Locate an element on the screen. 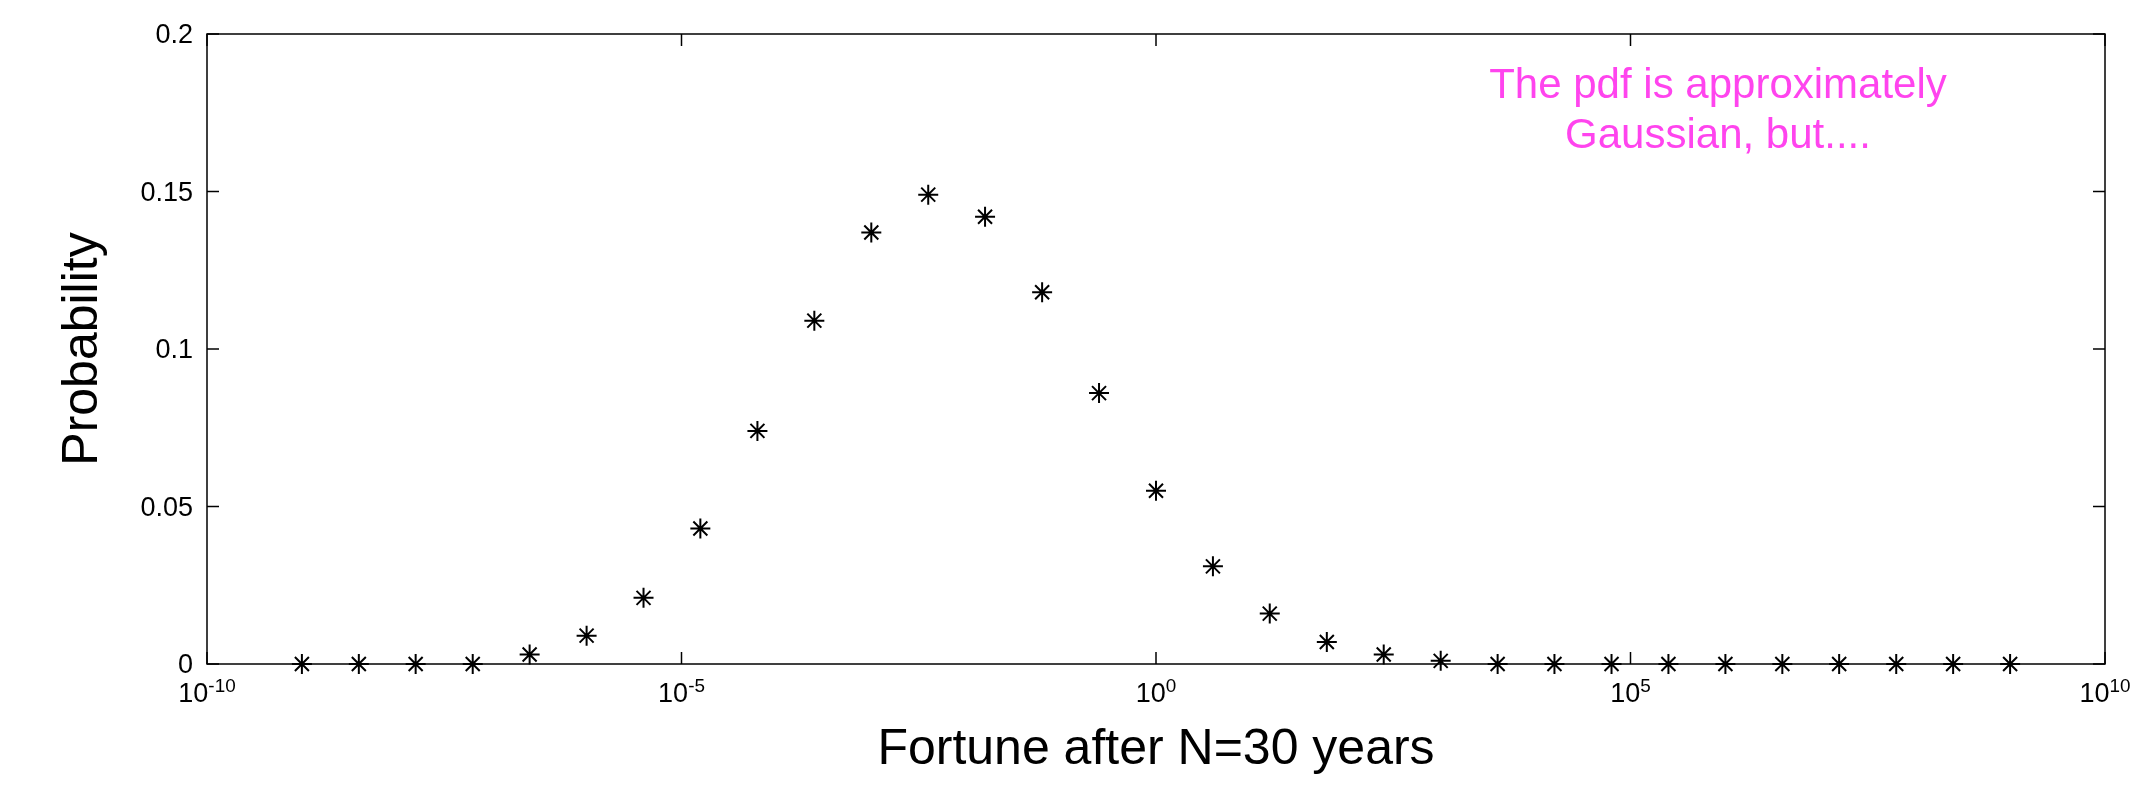 The height and width of the screenshot is (799, 2156). y-tick-label: 0.15 is located at coordinates (166, 191).